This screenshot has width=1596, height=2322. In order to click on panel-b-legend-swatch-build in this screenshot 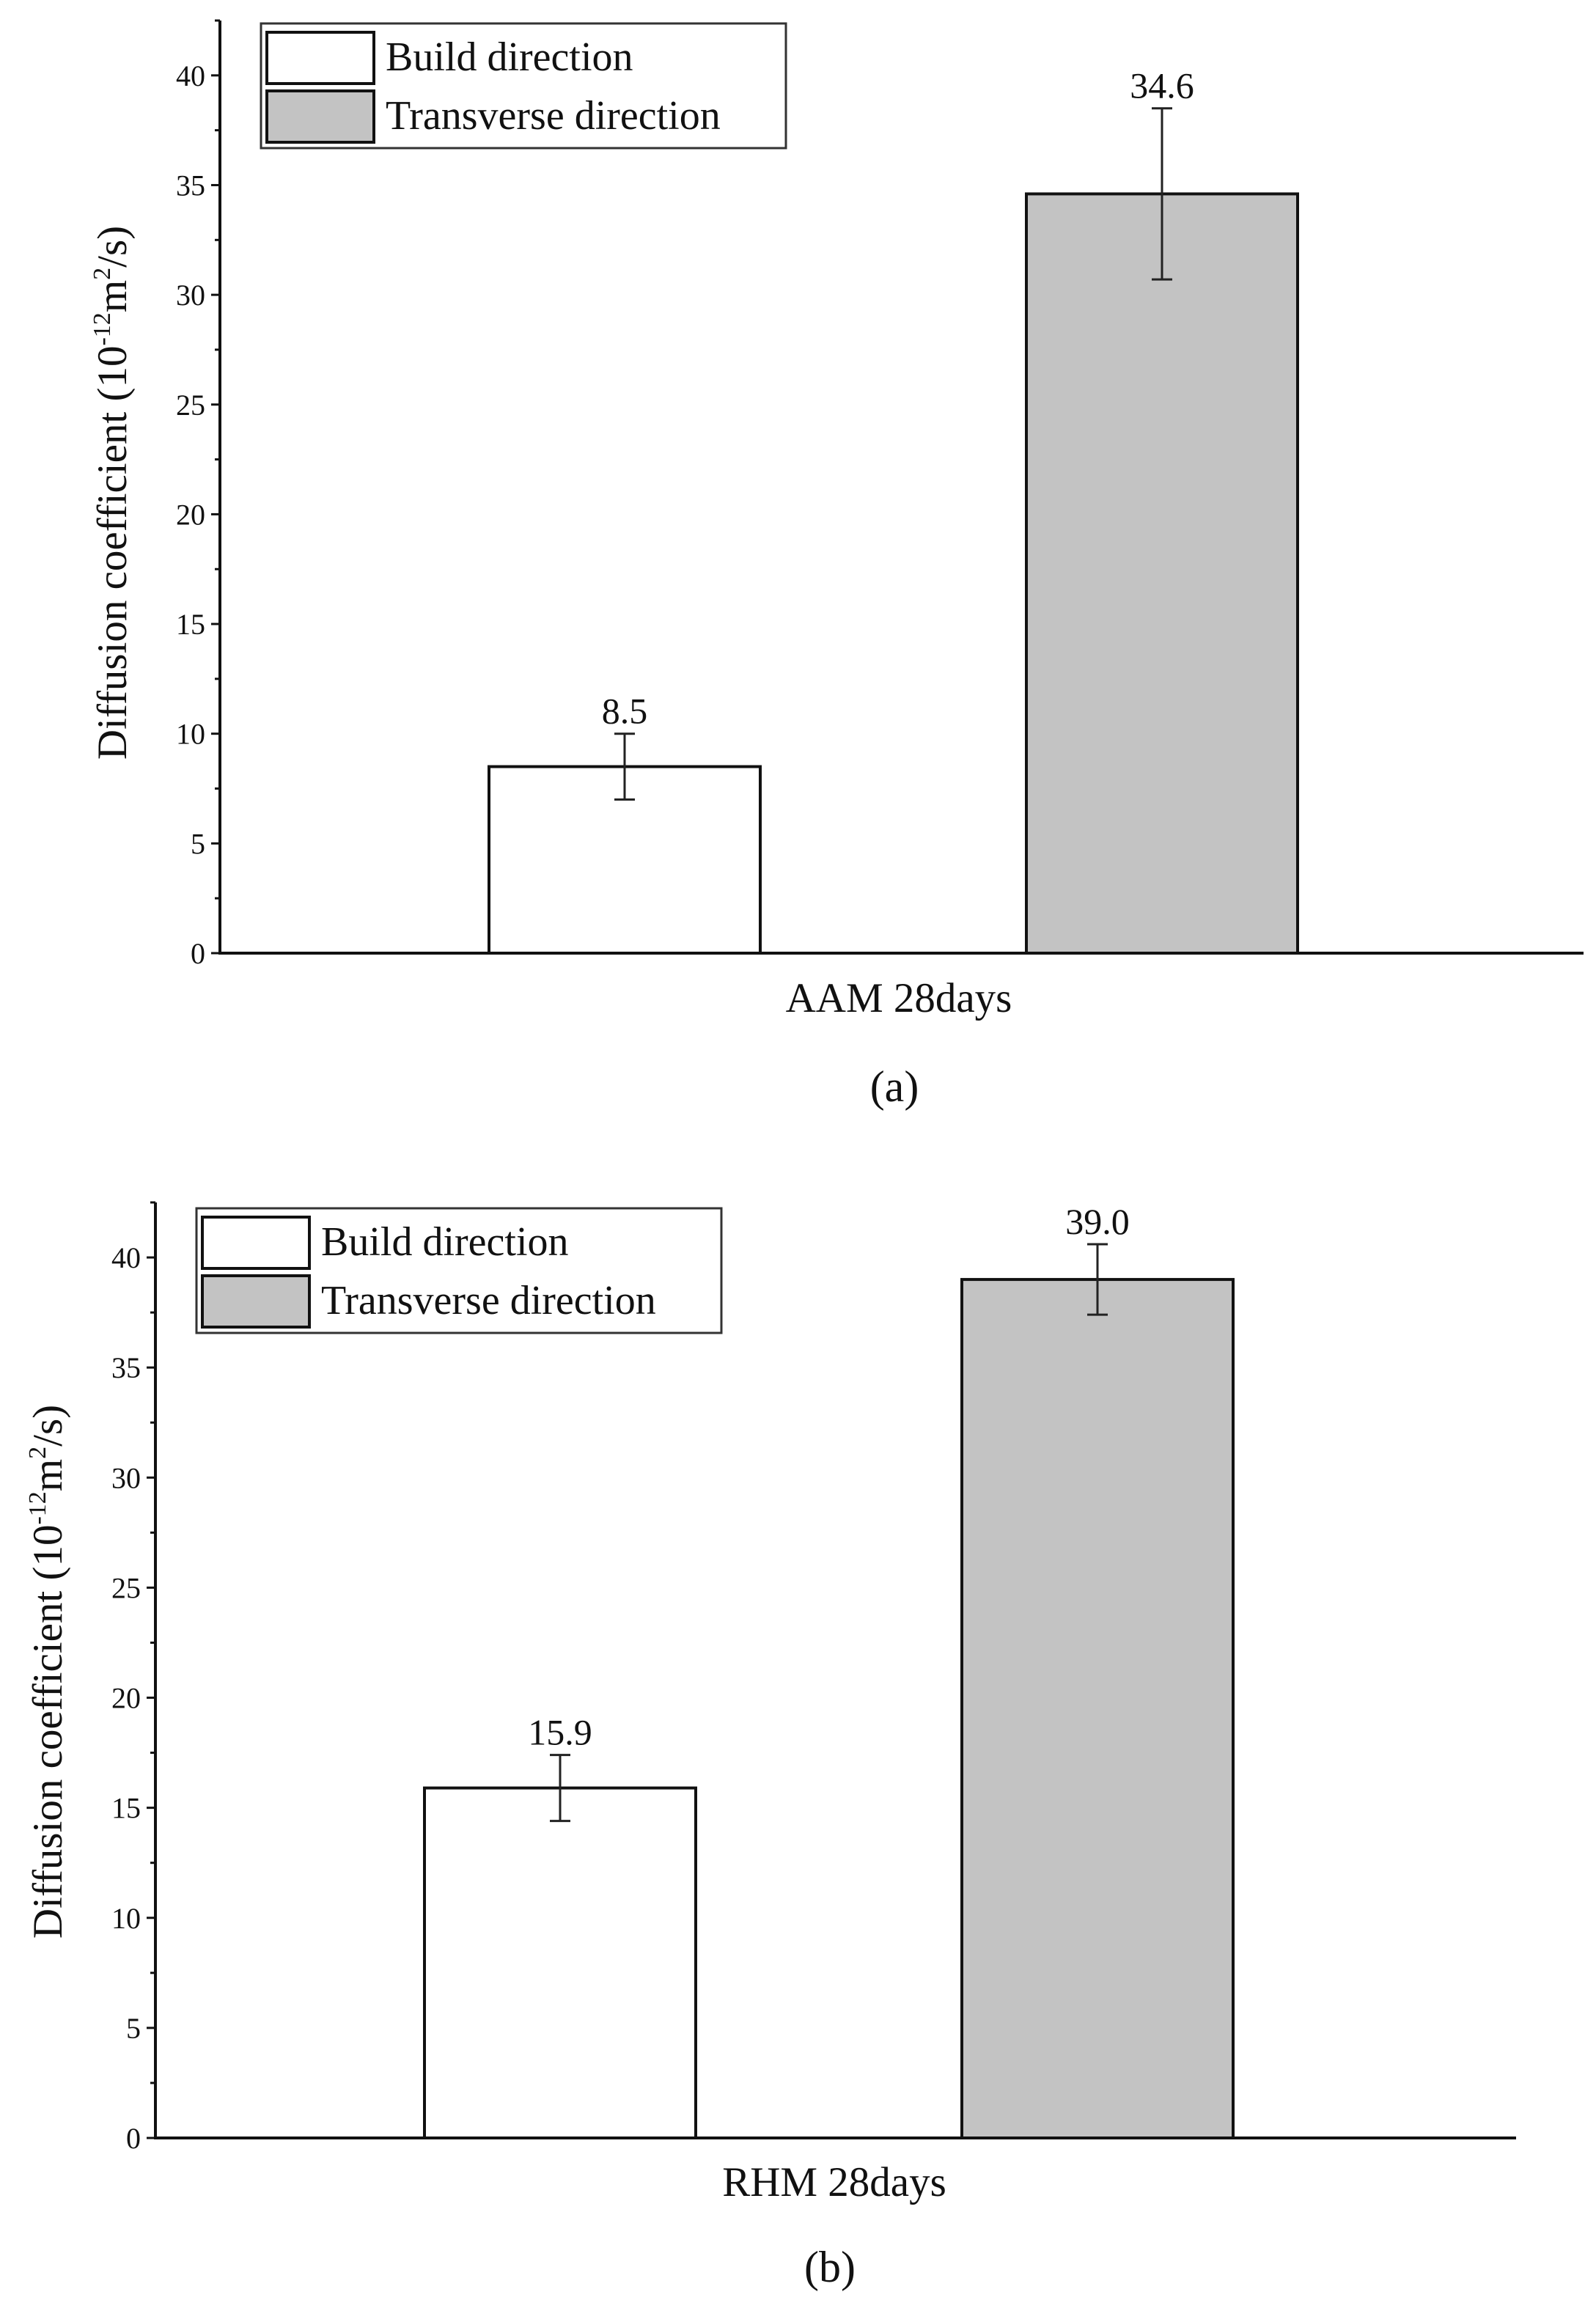, I will do `click(256, 1243)`.